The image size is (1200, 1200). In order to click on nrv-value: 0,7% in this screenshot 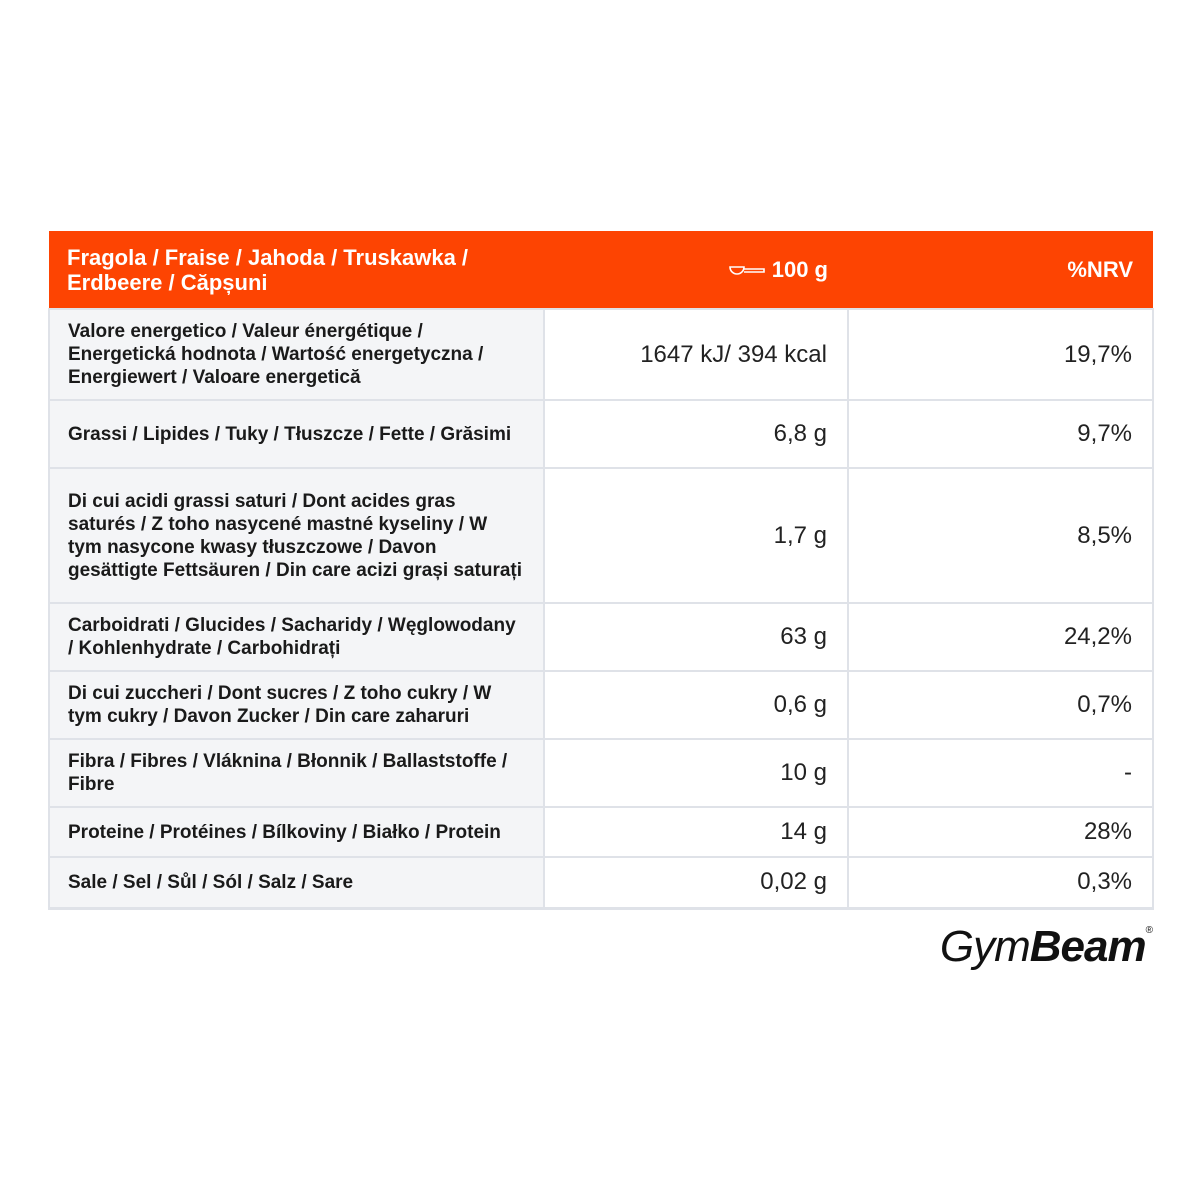, I will do `click(1000, 705)`.